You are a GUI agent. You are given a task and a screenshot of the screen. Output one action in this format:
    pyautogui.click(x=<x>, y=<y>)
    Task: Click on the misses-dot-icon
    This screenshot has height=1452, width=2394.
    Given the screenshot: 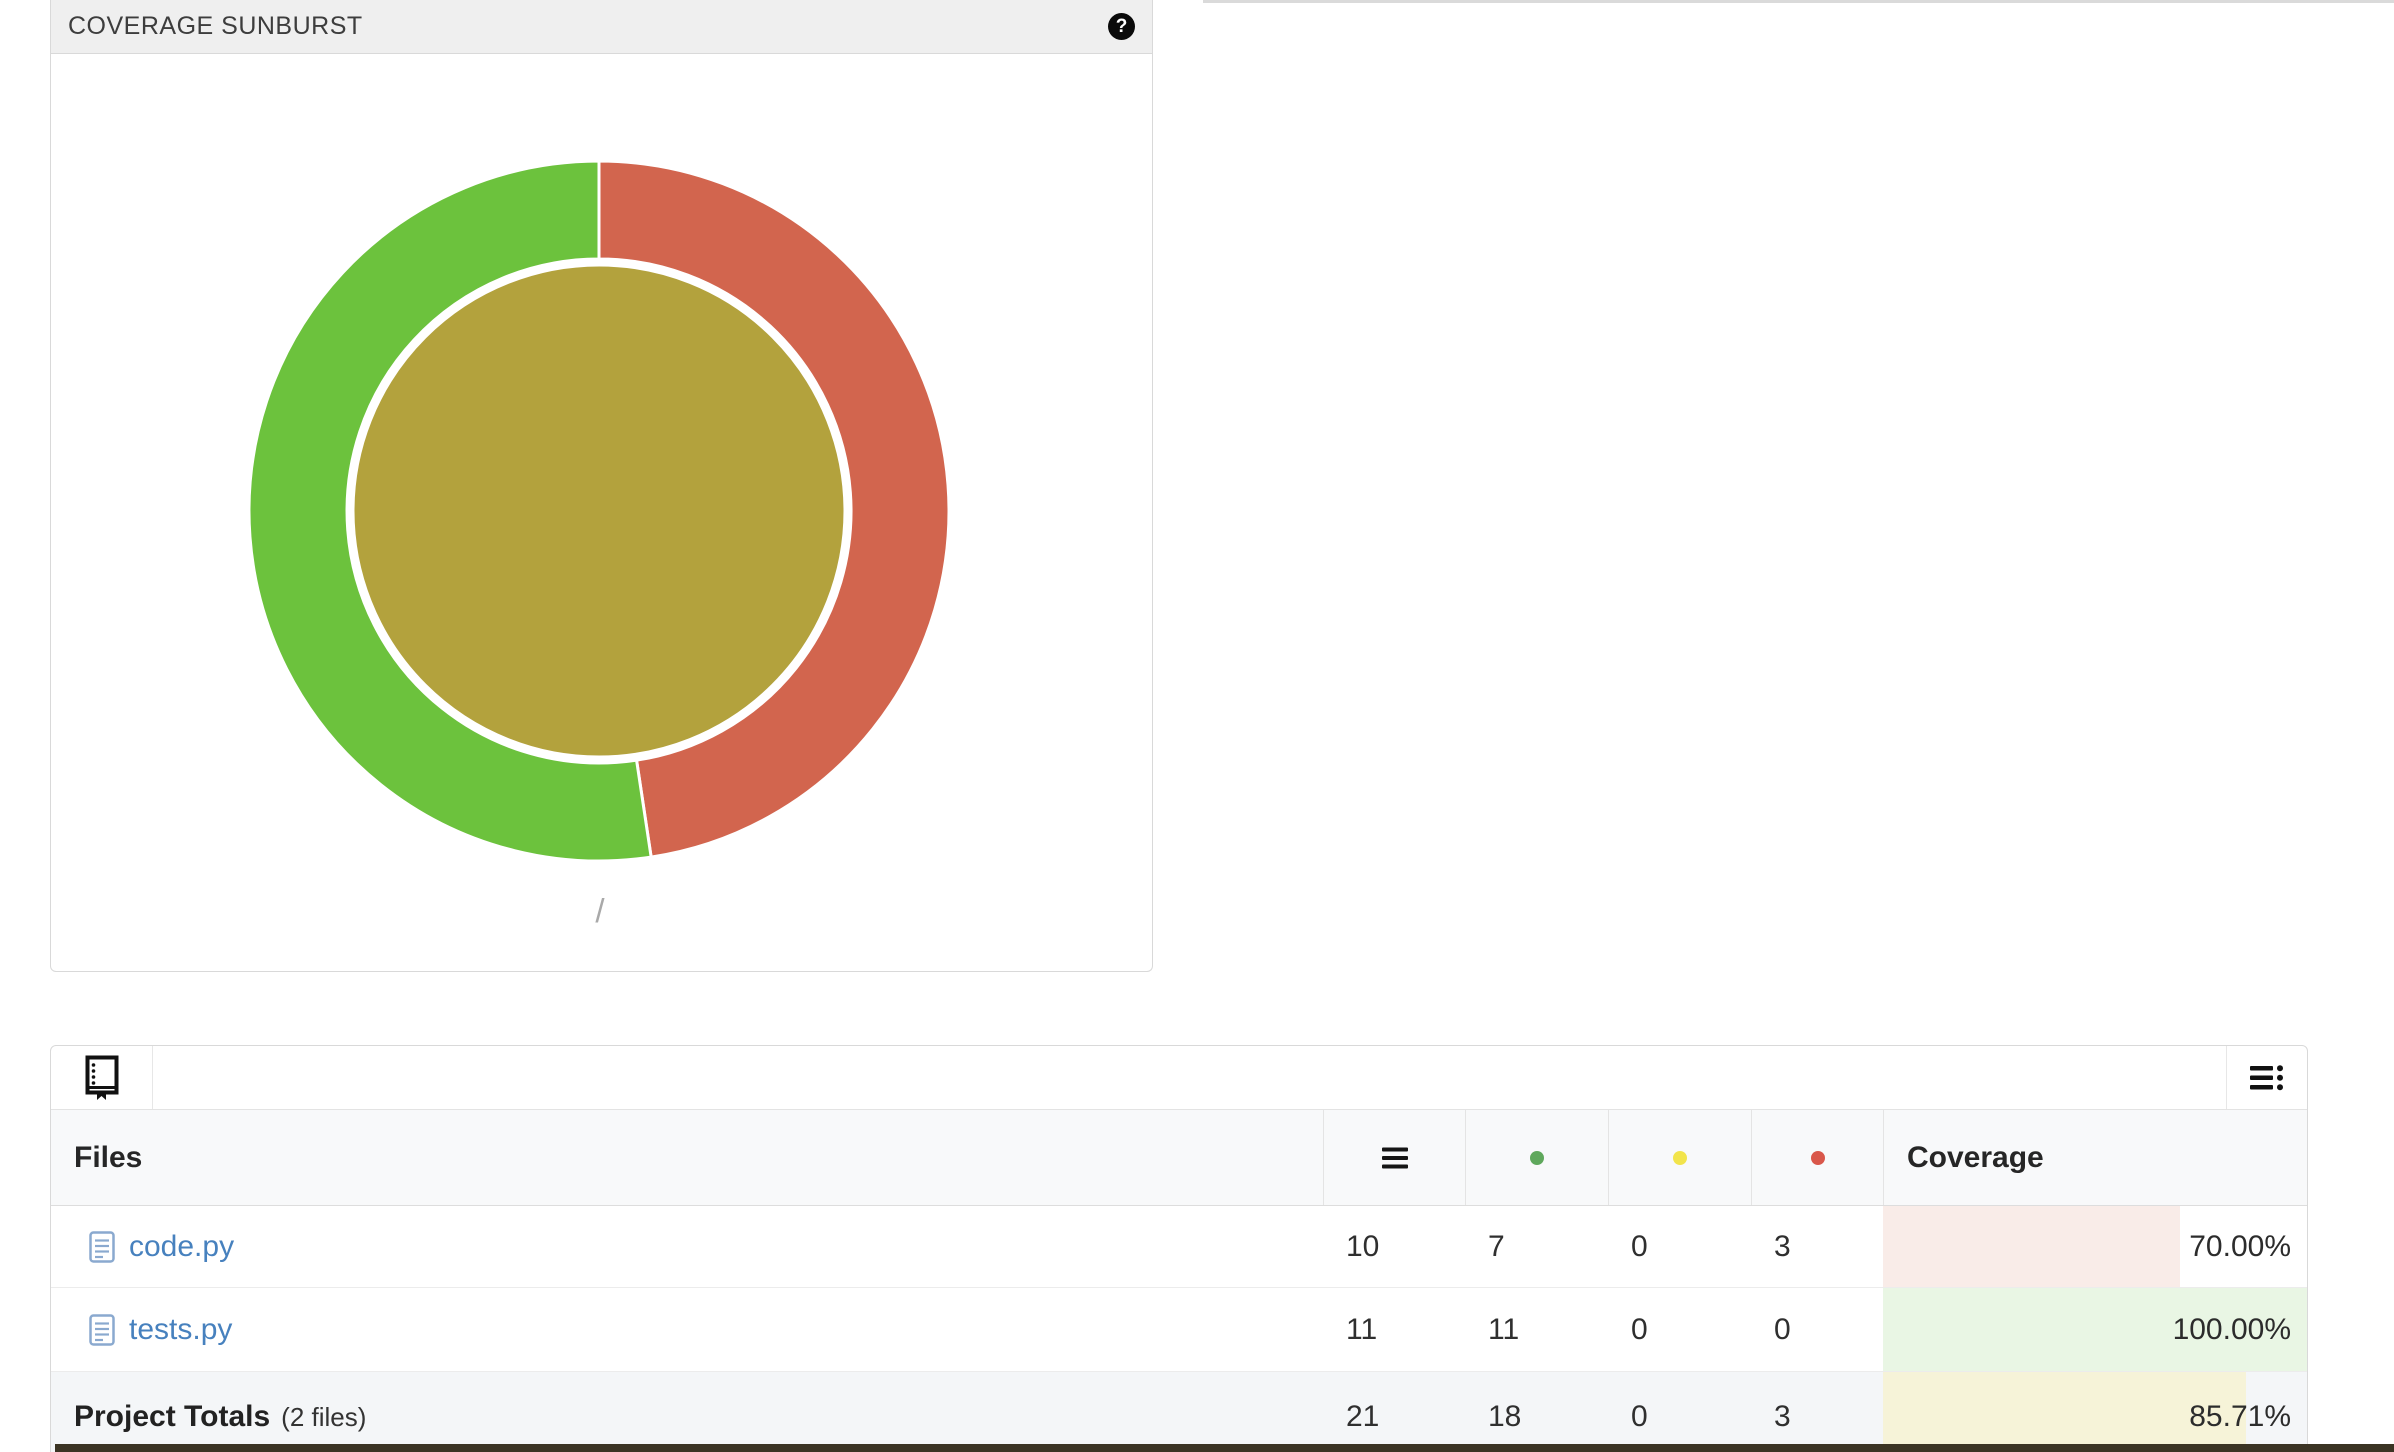 What is the action you would take?
    pyautogui.click(x=1817, y=1157)
    